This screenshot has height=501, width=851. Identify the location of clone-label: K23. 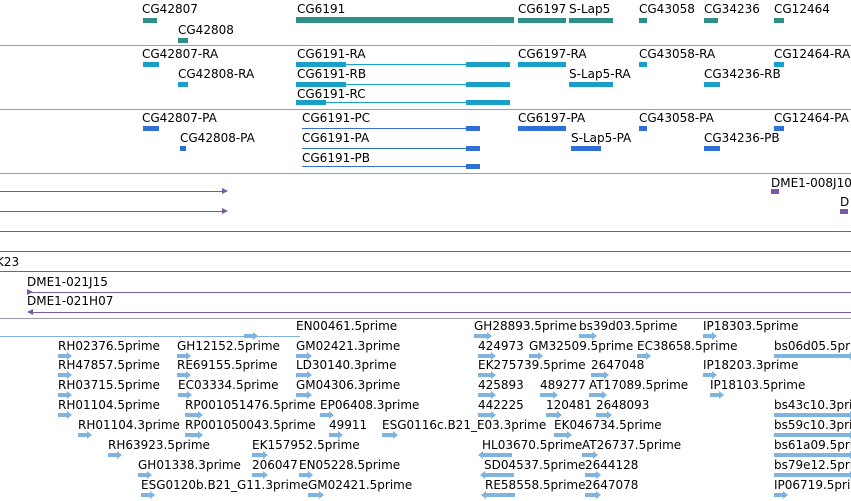
(10, 262).